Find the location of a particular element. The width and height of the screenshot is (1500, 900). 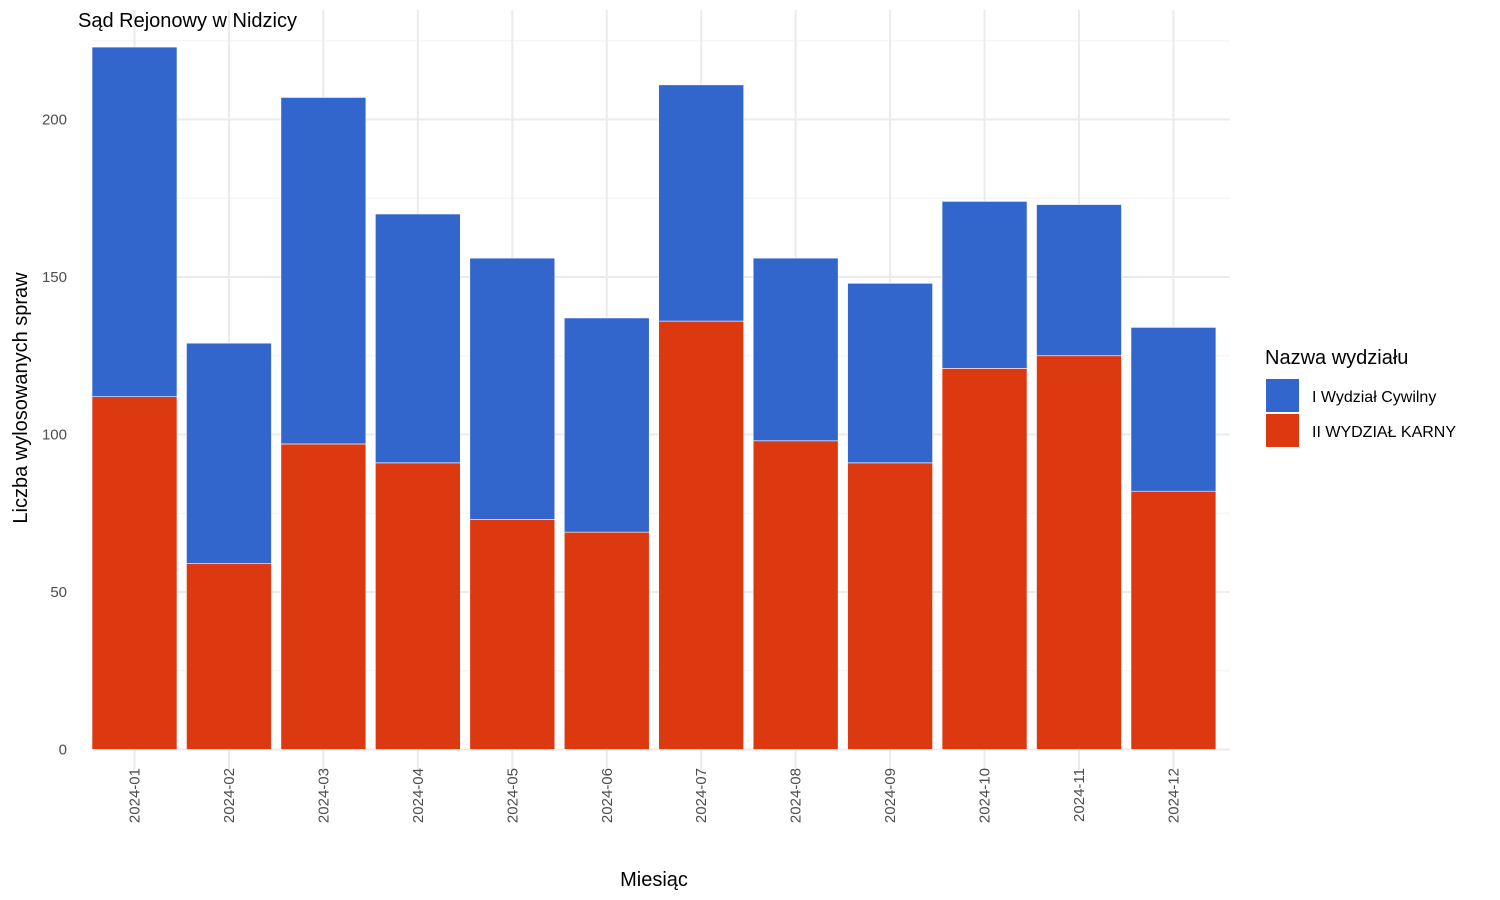

x-tick-label: 2024-05 is located at coordinates (512, 795).